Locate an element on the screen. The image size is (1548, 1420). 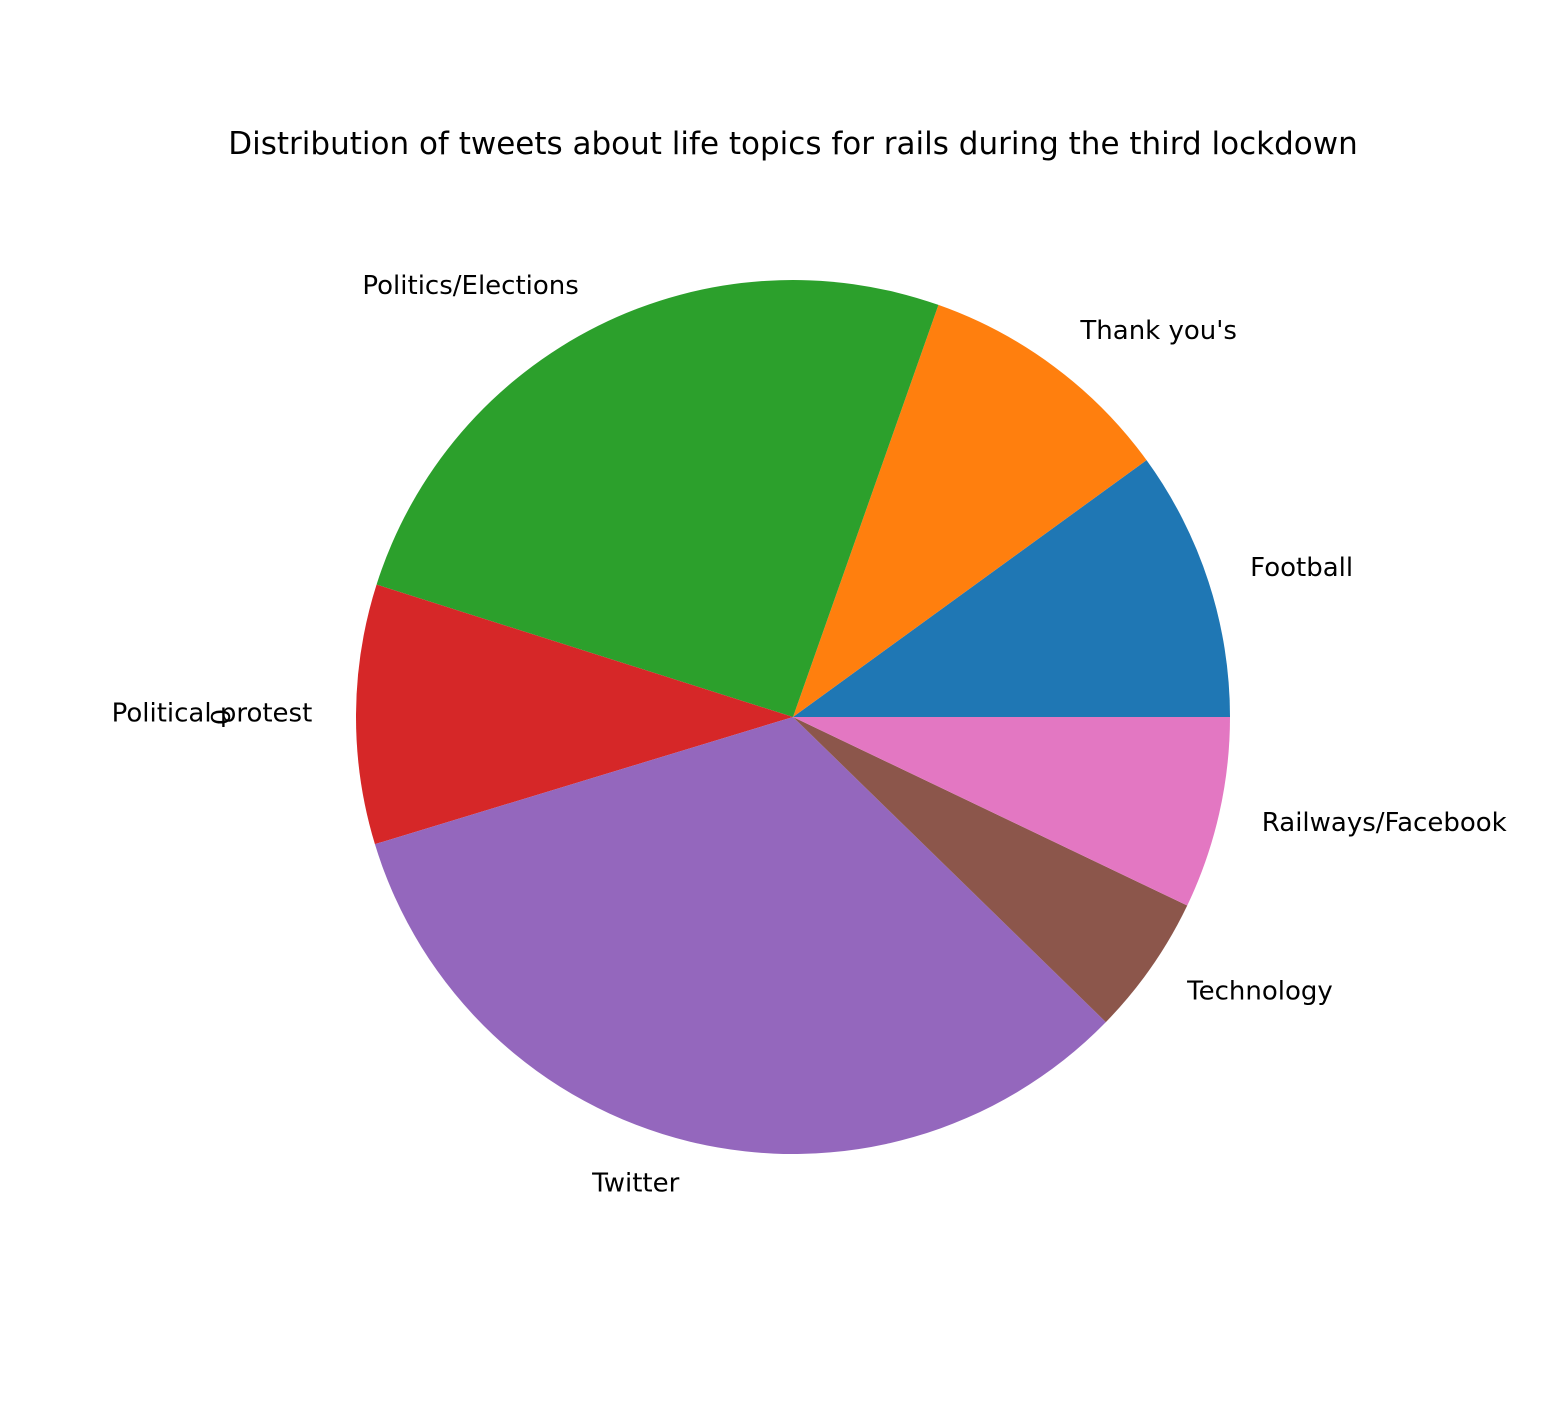
pie-slice-thank-you-s is located at coordinates (970, 510).